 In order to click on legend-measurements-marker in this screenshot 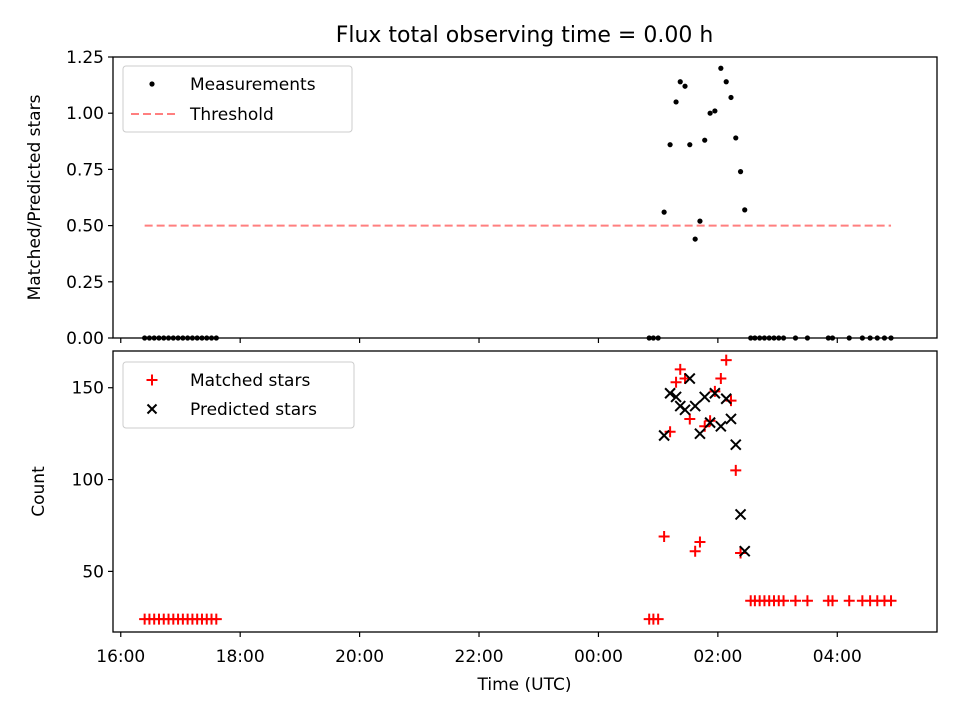, I will do `click(152, 84)`.